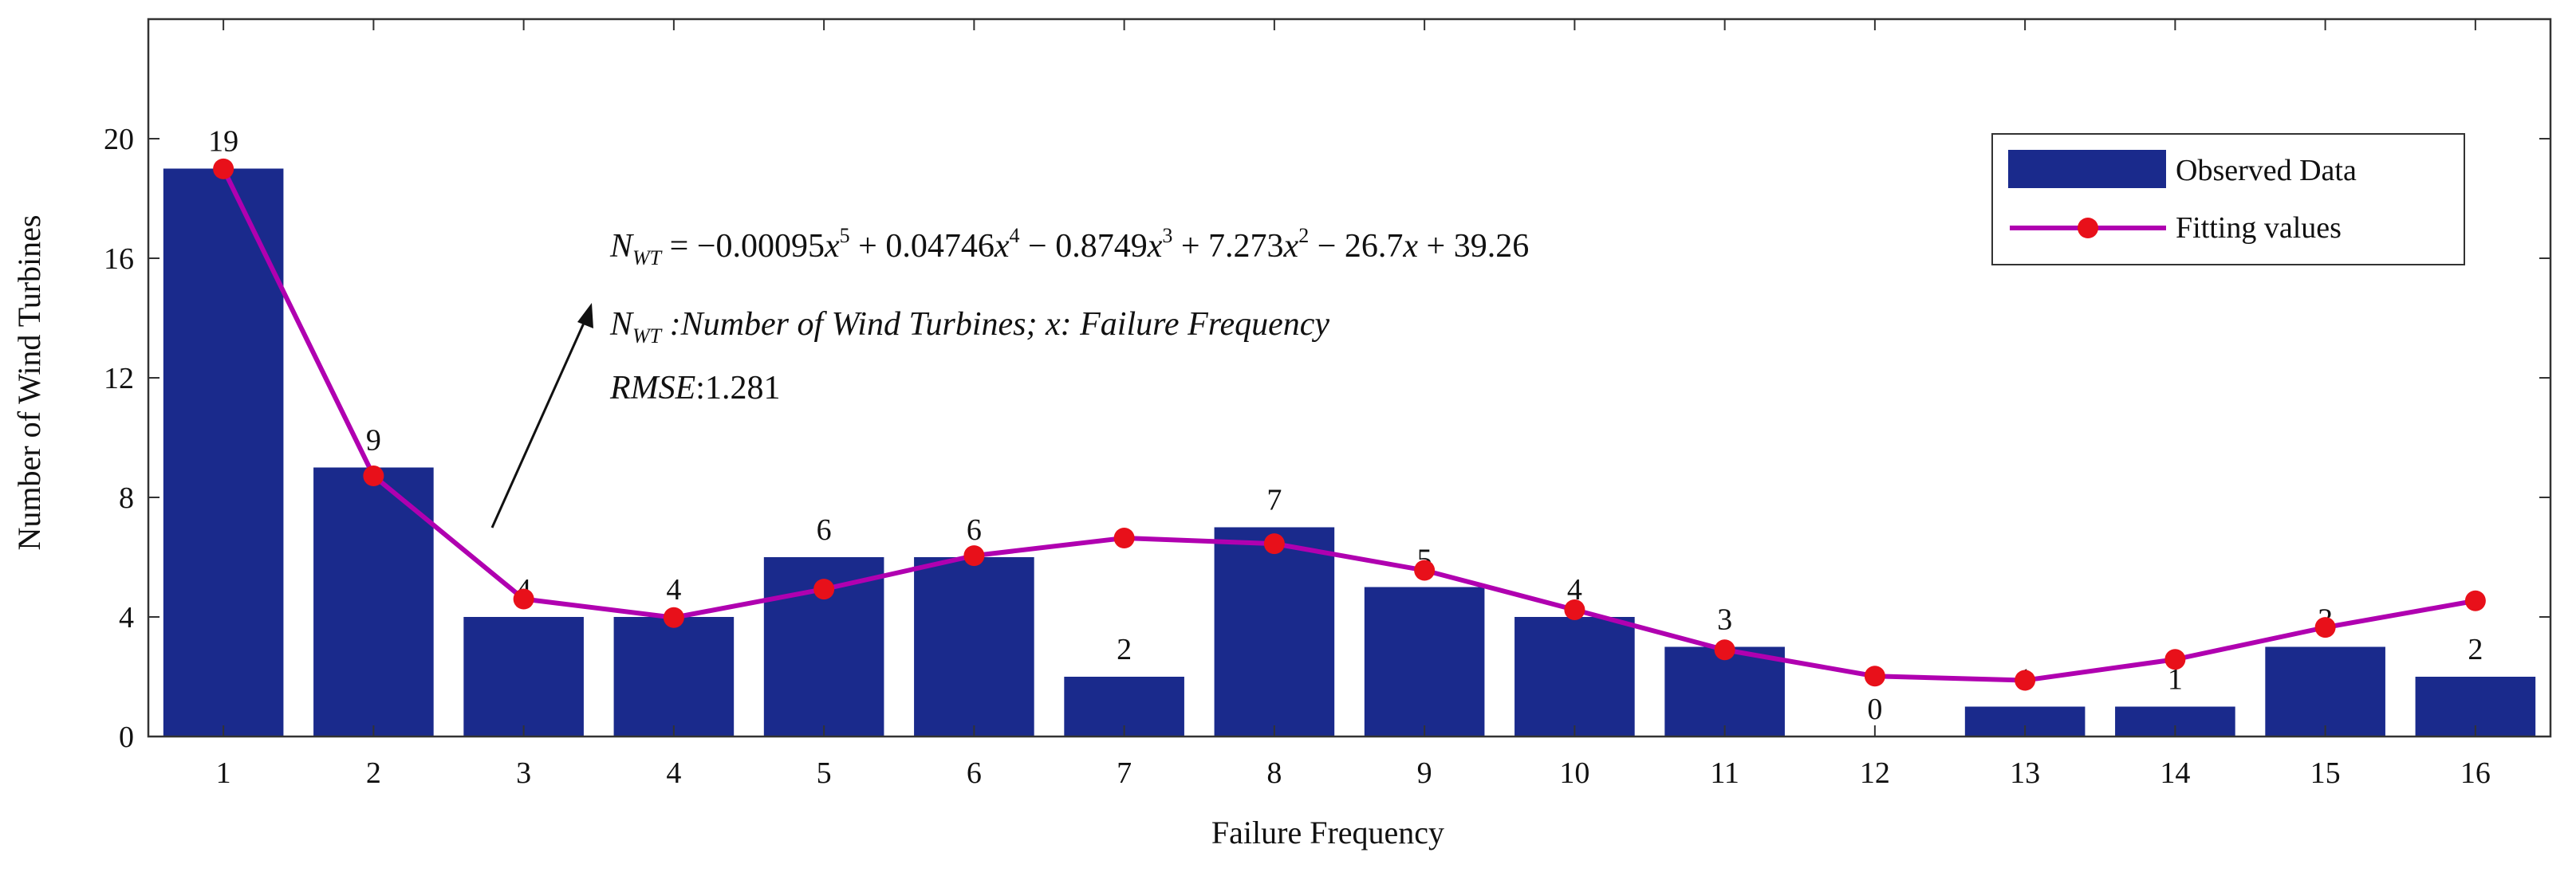 The height and width of the screenshot is (876, 2576). I want to click on x-tick-label-12: 12, so click(1875, 773).